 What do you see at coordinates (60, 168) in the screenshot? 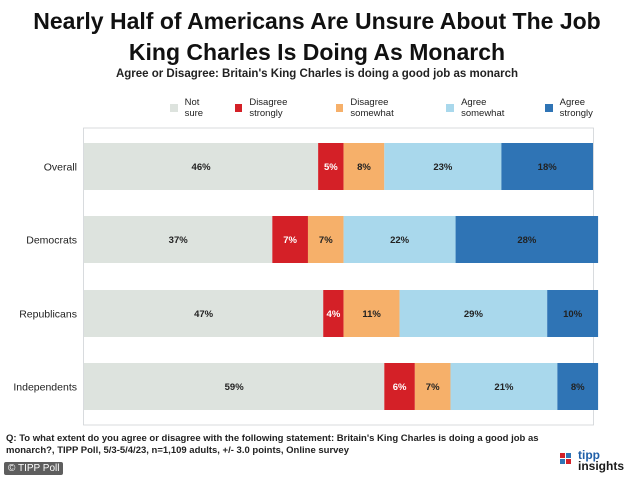
I see `category-label-overall: Overall` at bounding box center [60, 168].